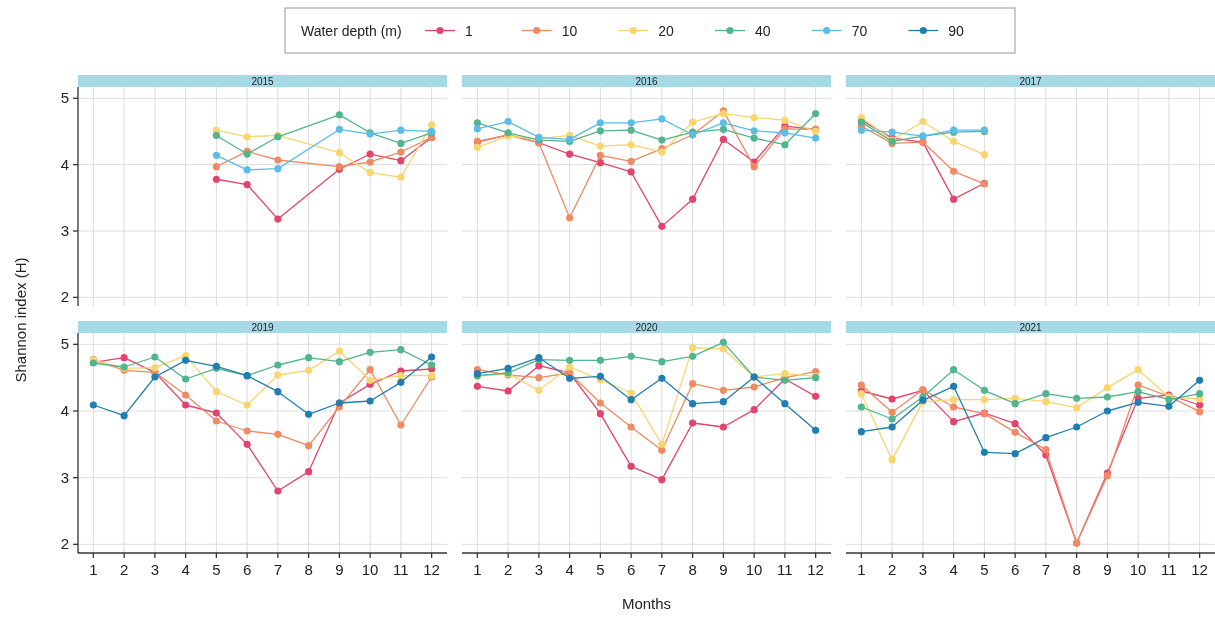 The width and height of the screenshot is (1215, 619). I want to click on legend-label: 90, so click(956, 30).